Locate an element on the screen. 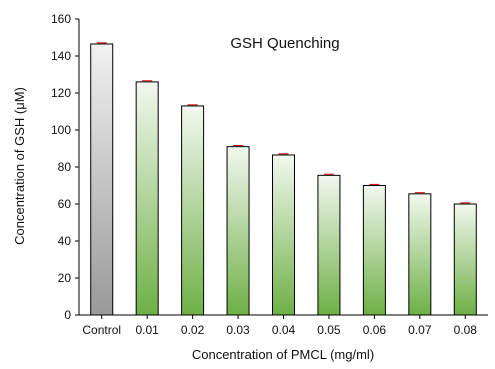 This screenshot has height=369, width=495. x-tick-label: 0.05 is located at coordinates (329, 330).